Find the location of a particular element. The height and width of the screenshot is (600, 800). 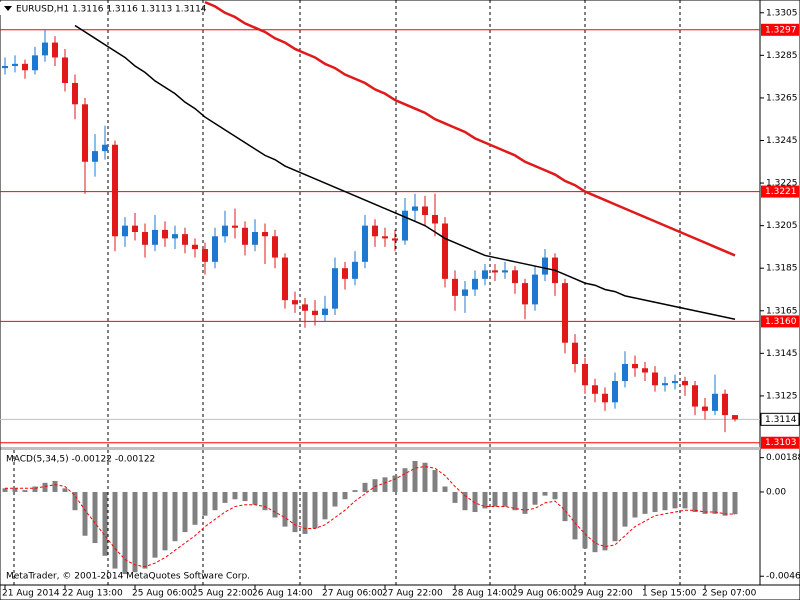

x-tick-label: 25 Aug 22:00 is located at coordinates (222, 594).